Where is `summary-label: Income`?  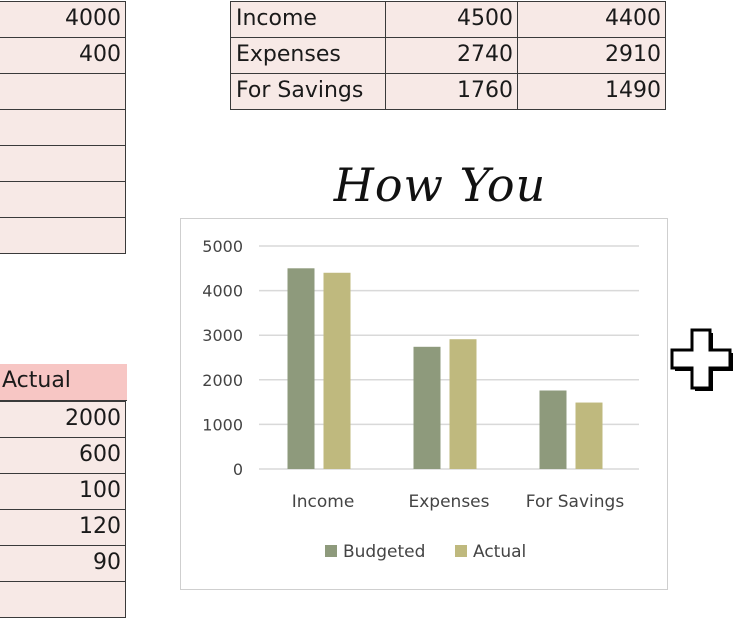 summary-label: Income is located at coordinates (308, 19).